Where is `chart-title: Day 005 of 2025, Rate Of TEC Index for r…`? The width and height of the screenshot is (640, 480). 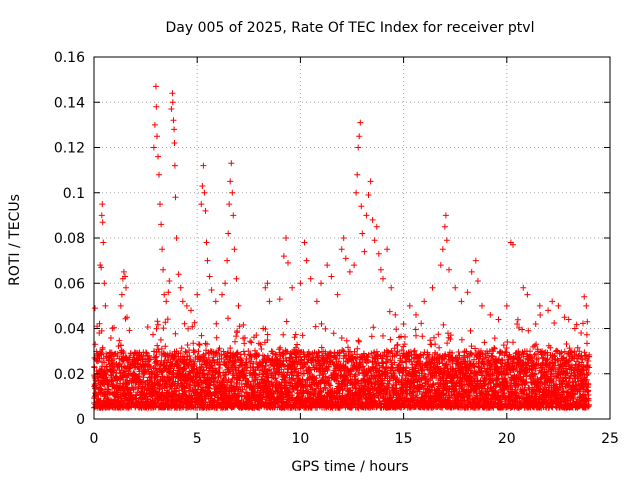 chart-title: Day 005 of 2025, Rate Of TEC Index for r… is located at coordinates (350, 28).